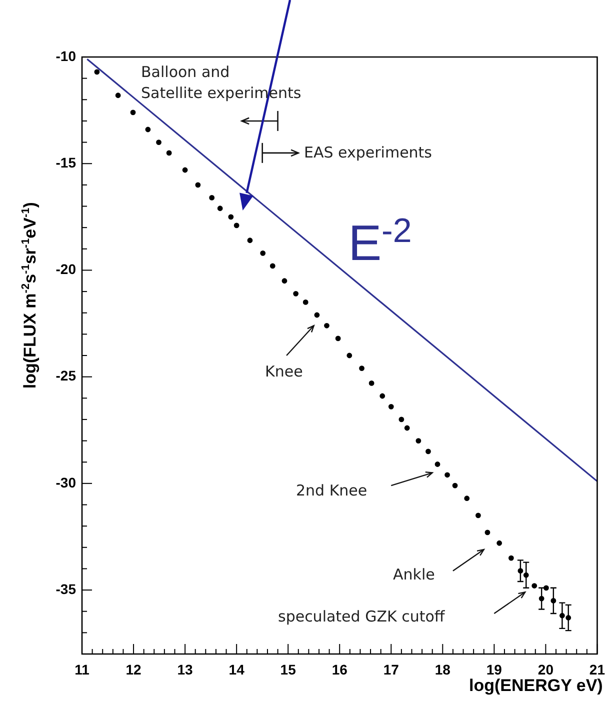 Image resolution: width=613 pixels, height=713 pixels. What do you see at coordinates (66, 56) in the screenshot?
I see `y-tick-label: -10` at bounding box center [66, 56].